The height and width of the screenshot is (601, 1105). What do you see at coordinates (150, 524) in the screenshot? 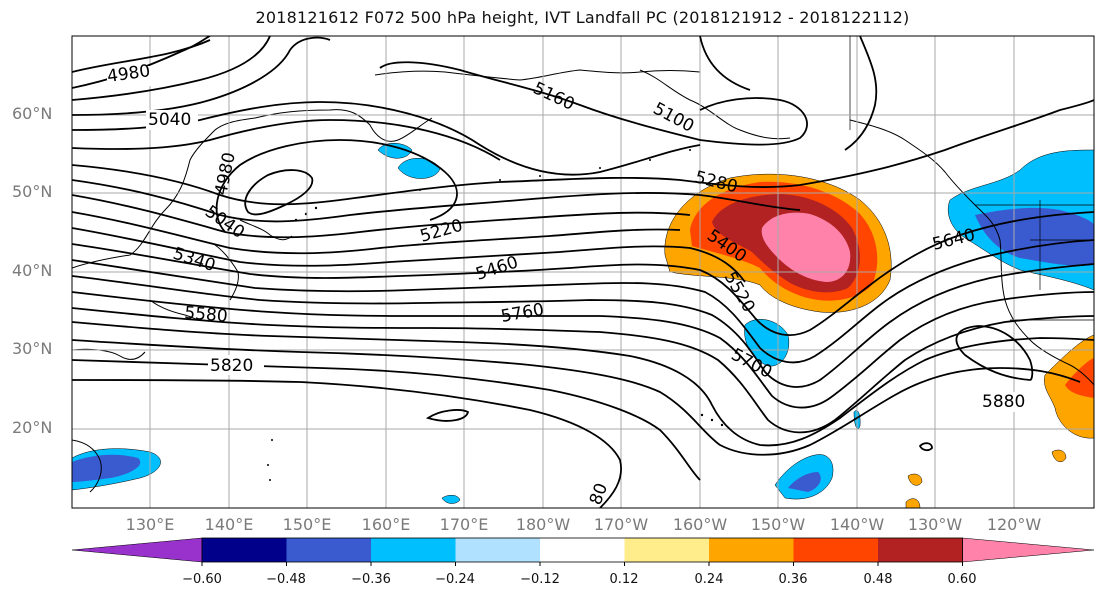
I see `lon-label: 130°E` at bounding box center [150, 524].